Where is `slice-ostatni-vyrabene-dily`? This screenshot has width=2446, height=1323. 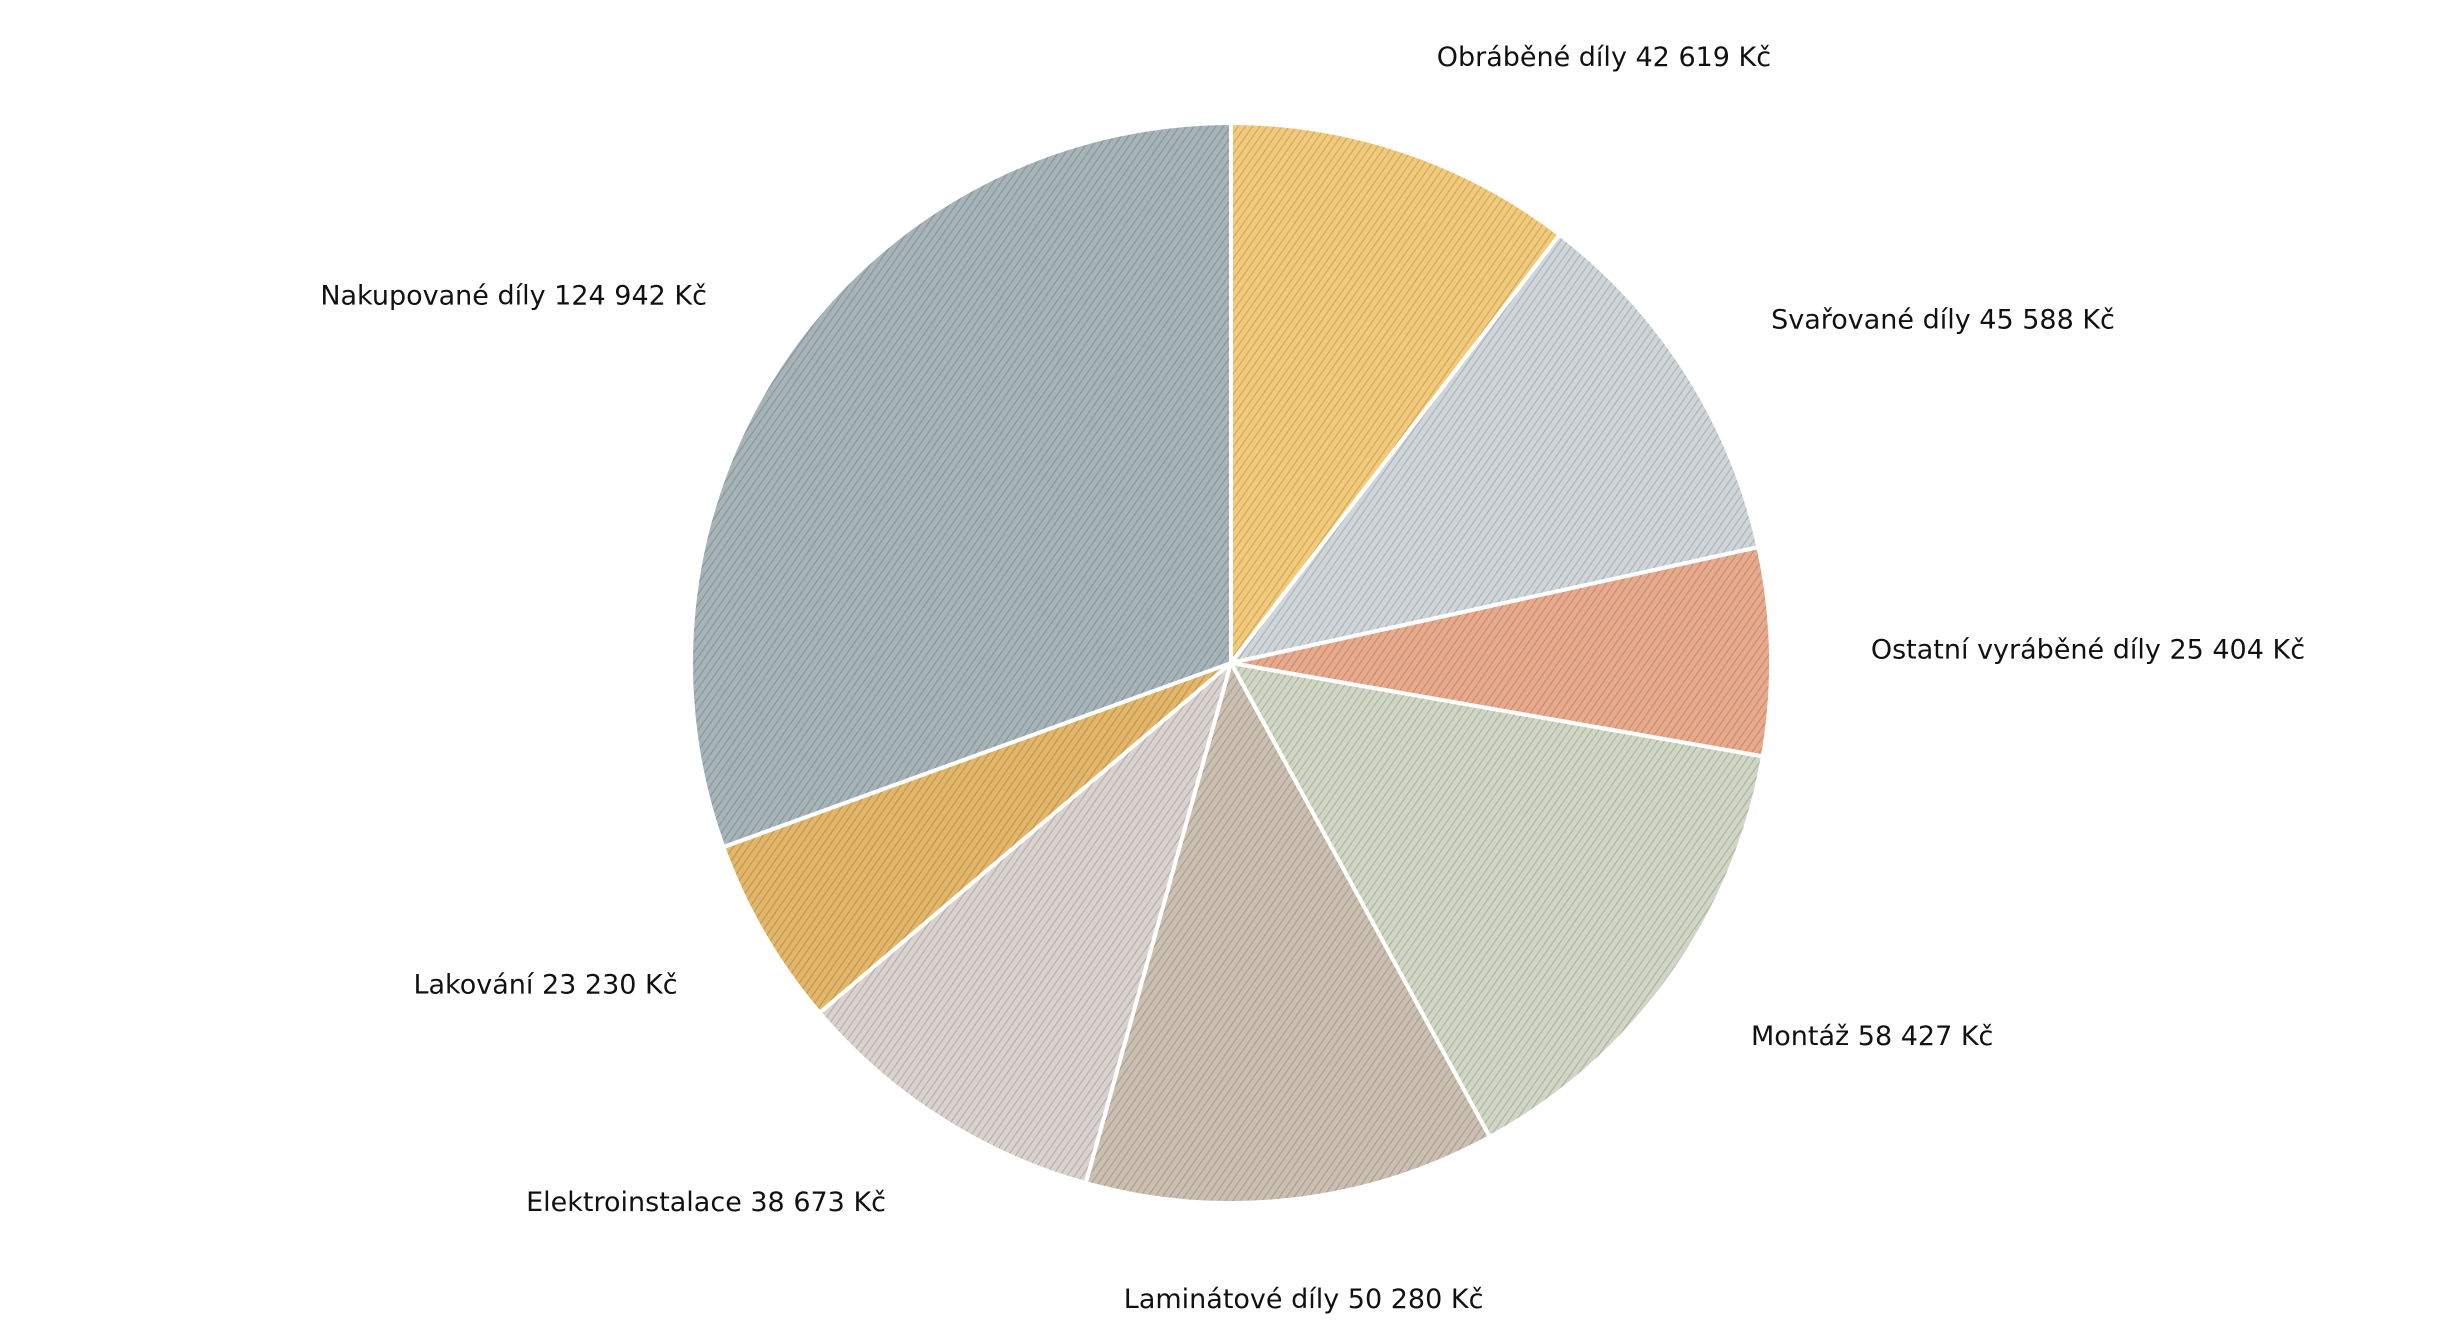
slice-ostatni-vyrabene-dily is located at coordinates (1501, 651).